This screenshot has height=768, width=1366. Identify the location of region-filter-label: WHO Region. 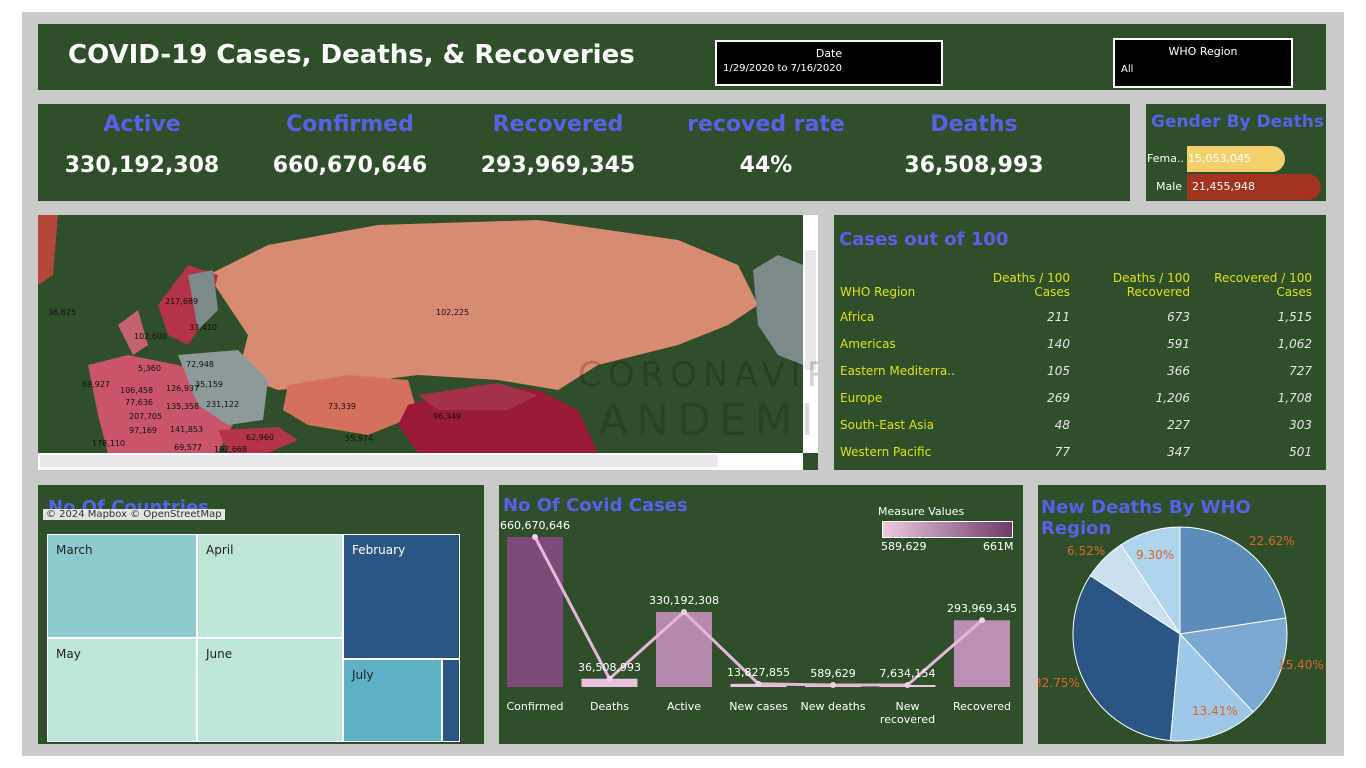
(1203, 51).